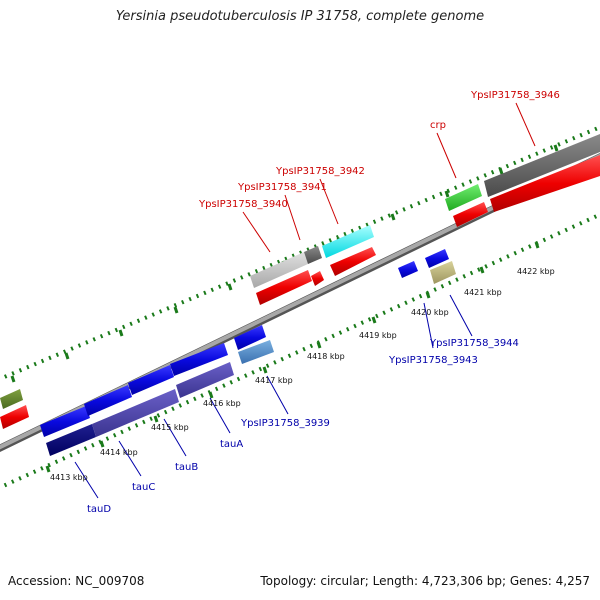 Image resolution: width=600 pixels, height=600 pixels. What do you see at coordinates (14, 417) in the screenshot?
I see `gene-red-partial` at bounding box center [14, 417].